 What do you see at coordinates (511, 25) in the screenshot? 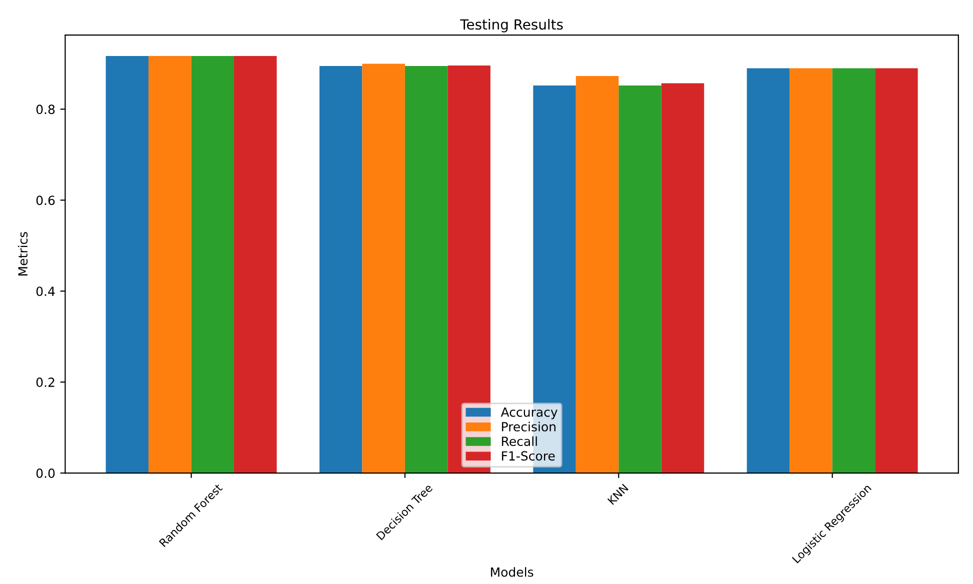
I see `chart-title: Testing Results` at bounding box center [511, 25].